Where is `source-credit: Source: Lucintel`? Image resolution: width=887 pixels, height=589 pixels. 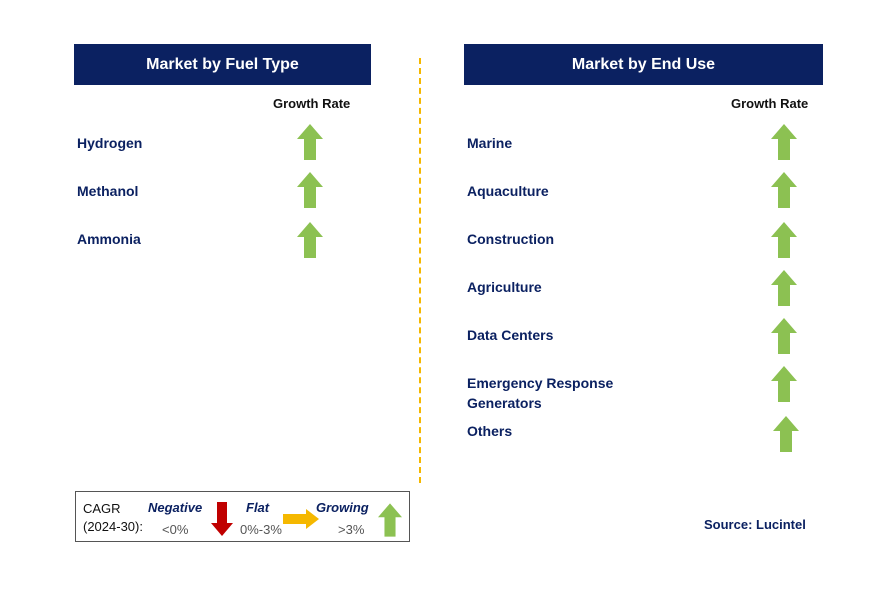 source-credit: Source: Lucintel is located at coordinates (755, 524).